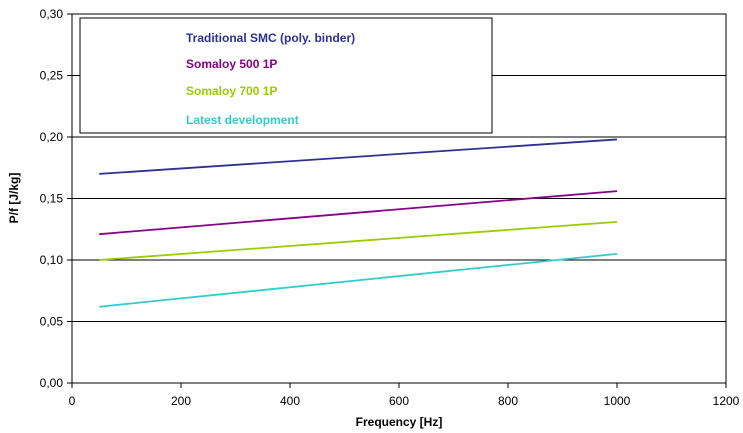 The width and height of the screenshot is (743, 433). What do you see at coordinates (52, 14) in the screenshot?
I see `y-tick-label: 0,30` at bounding box center [52, 14].